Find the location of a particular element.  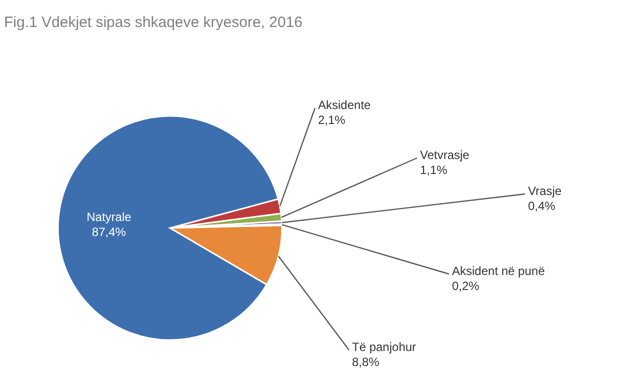

data-label: 87,4% is located at coordinates (109, 231).